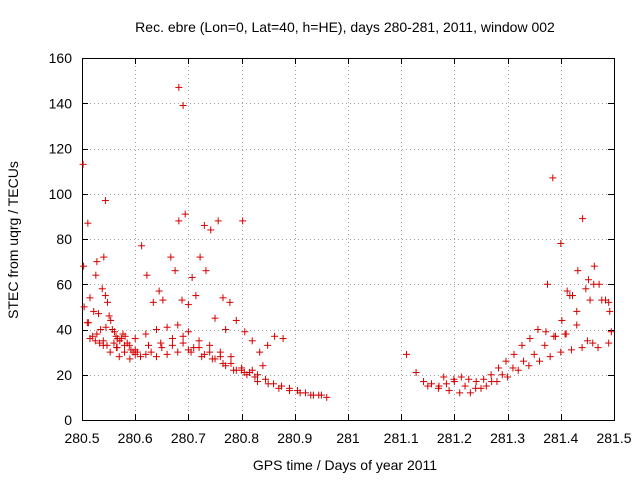  I want to click on y-tick-label: 100, so click(61, 194).